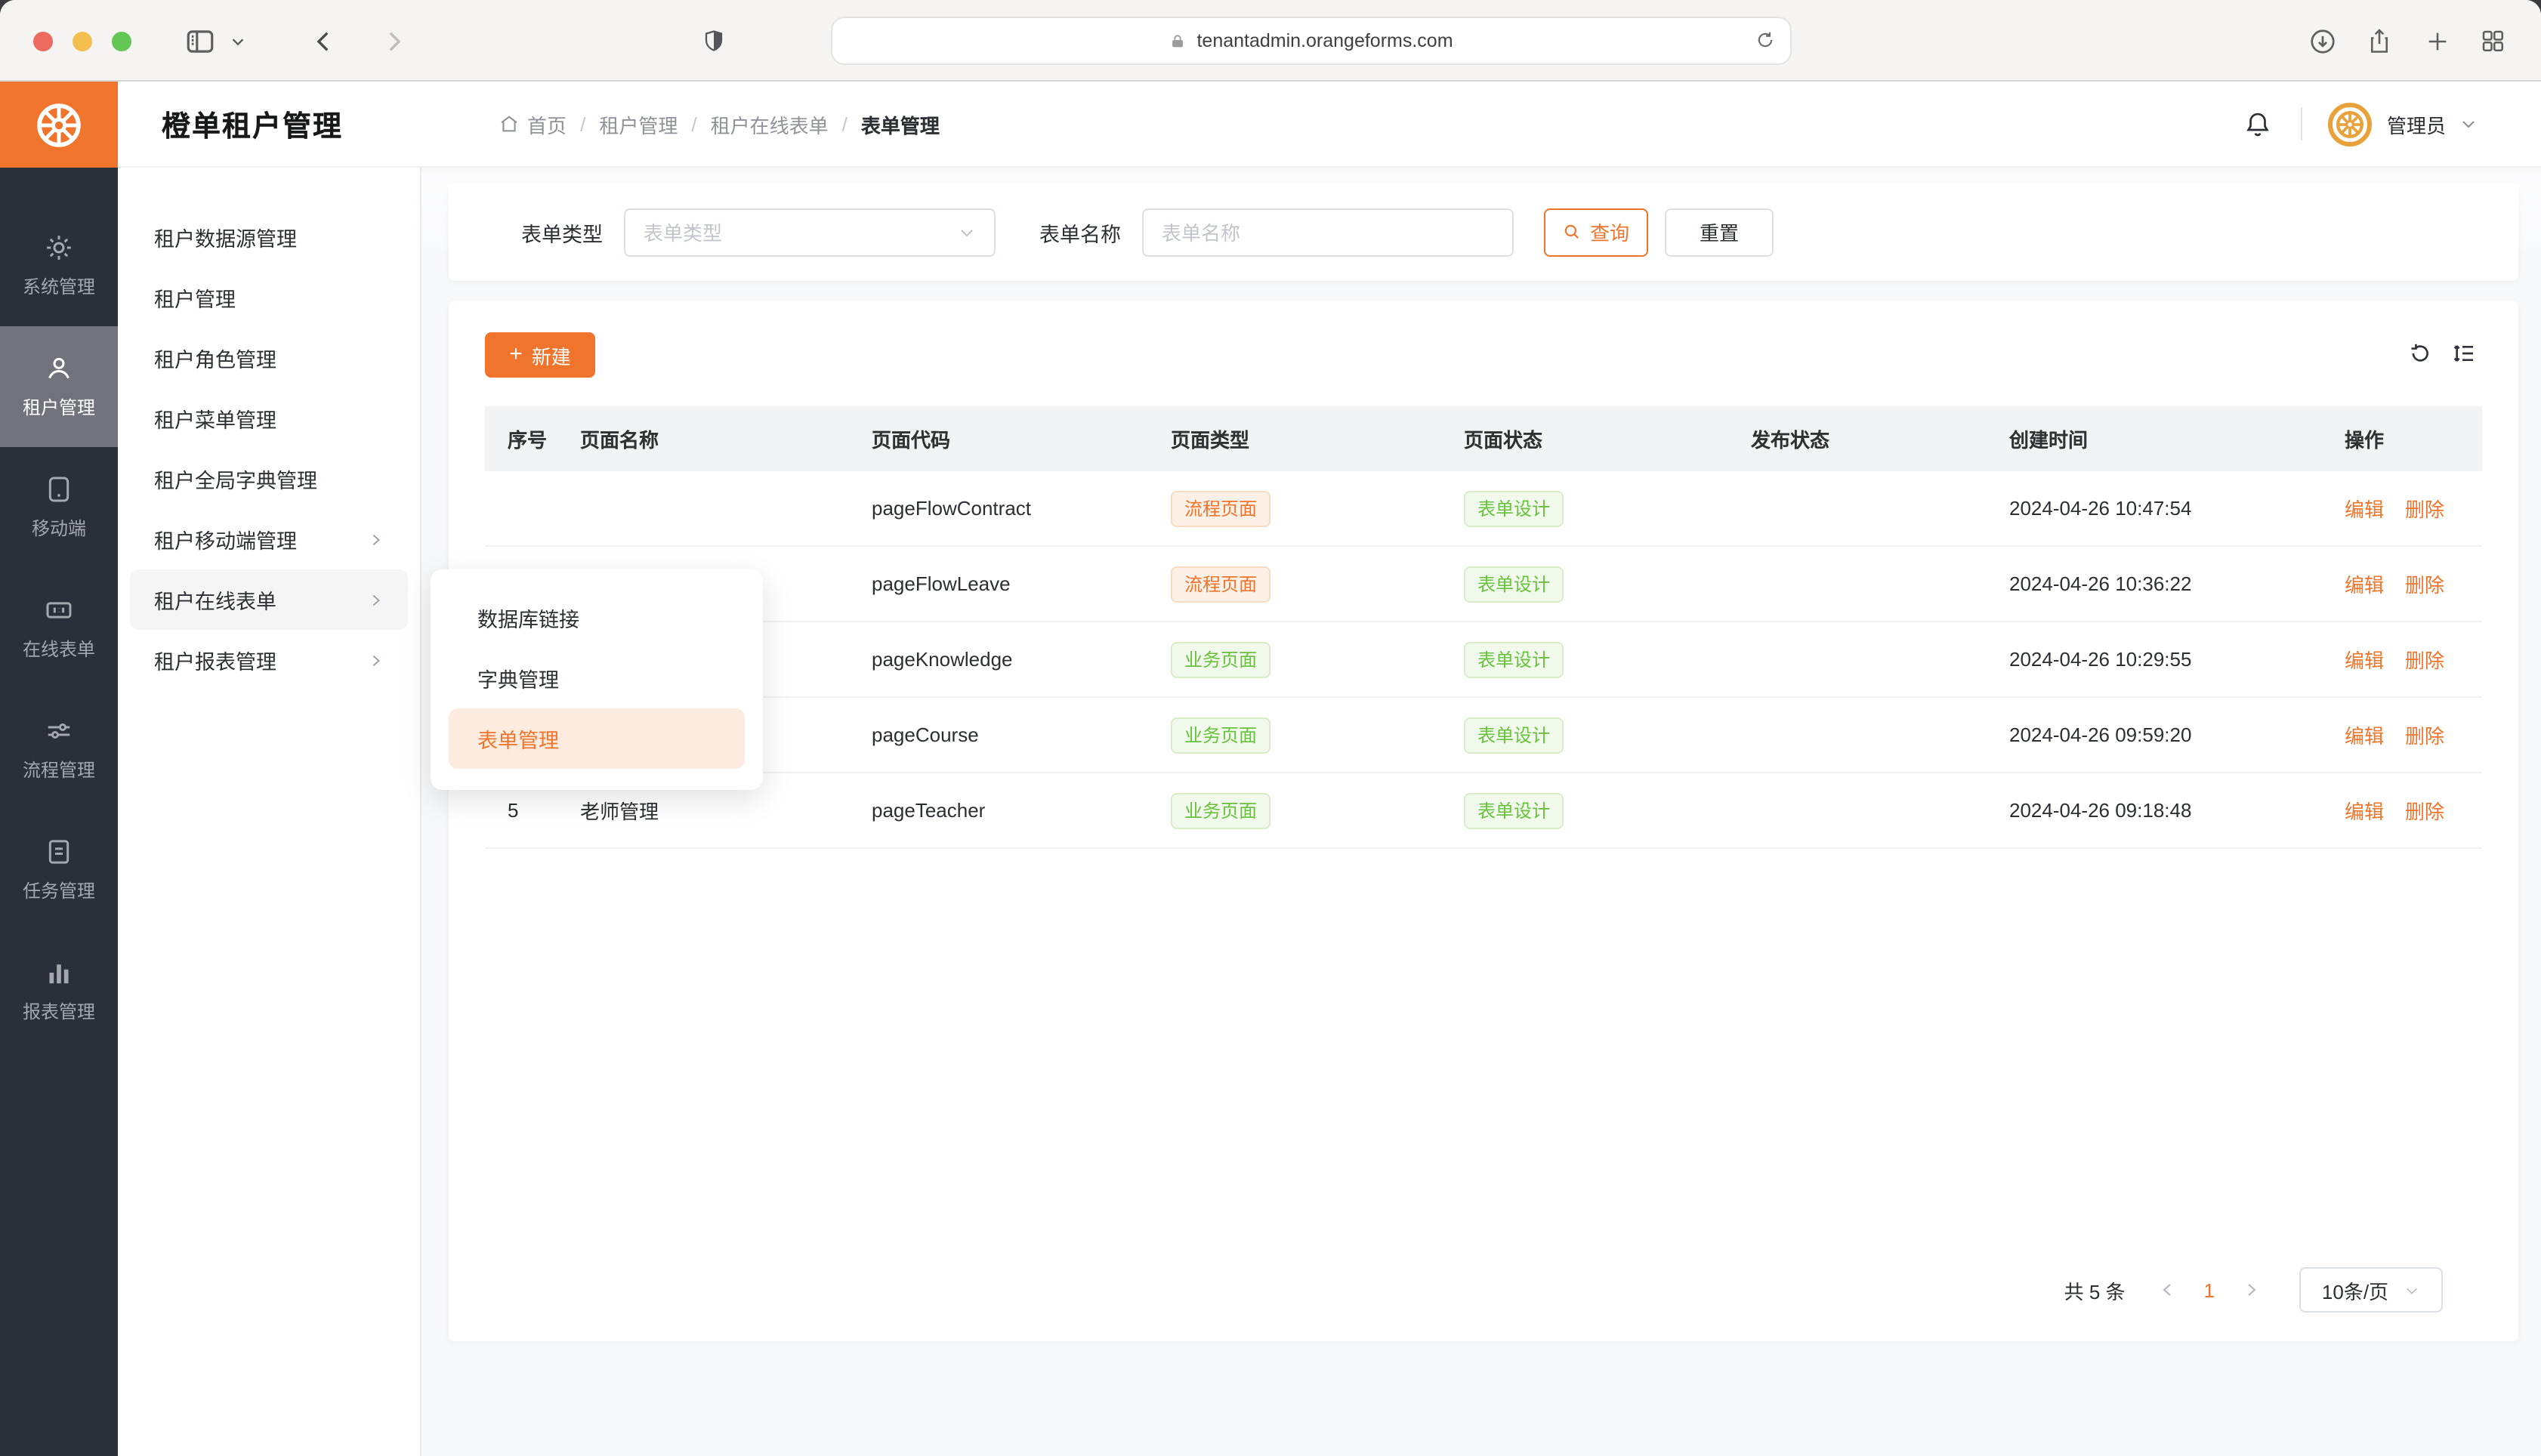 The image size is (2541, 1456). What do you see at coordinates (518, 680) in the screenshot?
I see `flyout-item-dict: 字典管理` at bounding box center [518, 680].